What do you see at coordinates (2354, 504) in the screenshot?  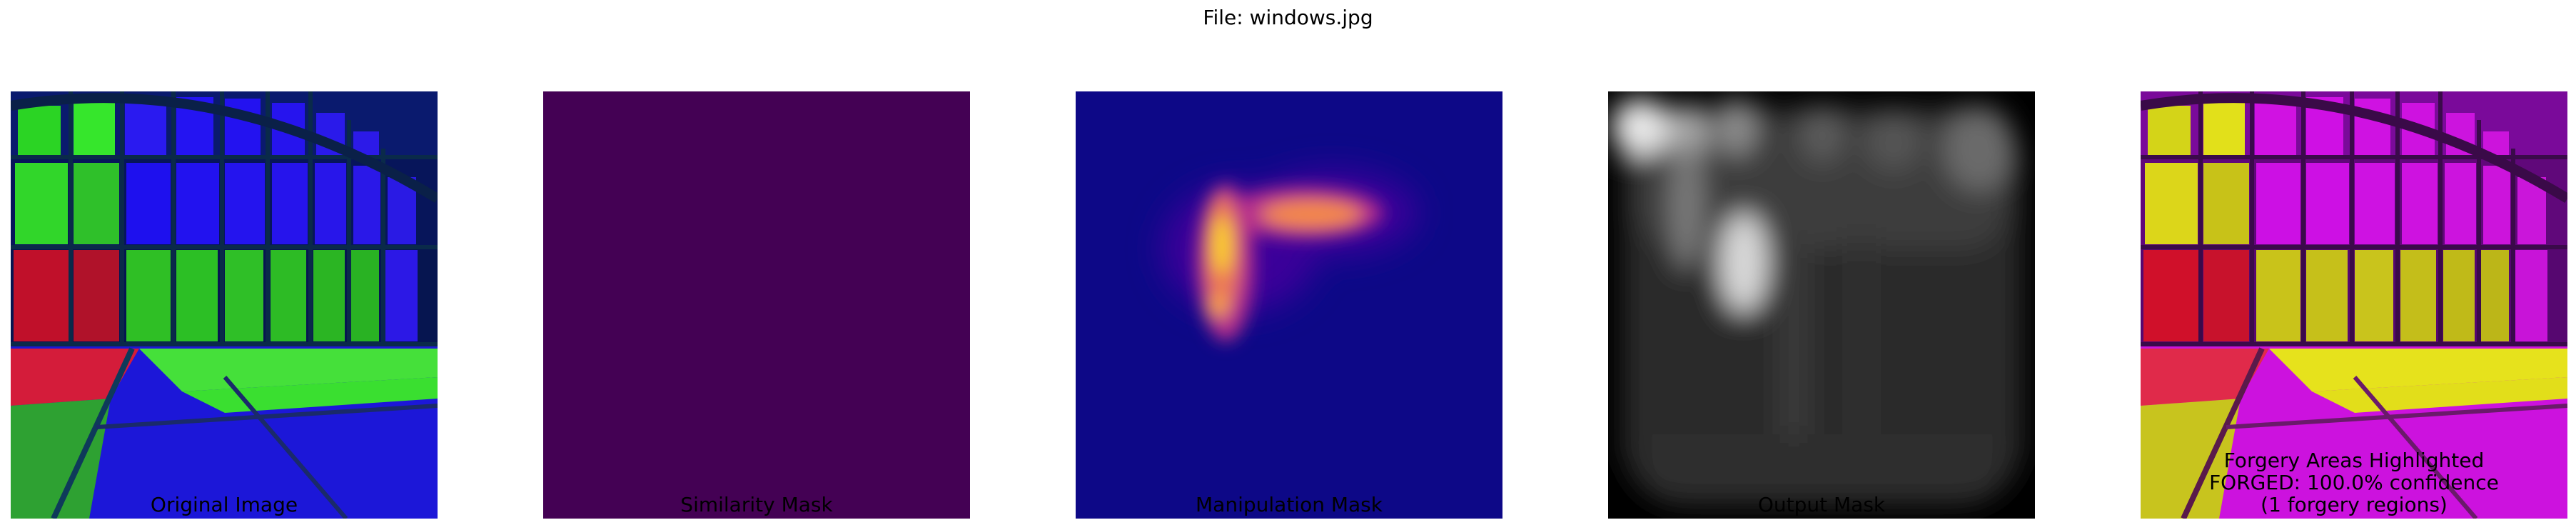 I see `panel-title-line: (1 forgery regions)` at bounding box center [2354, 504].